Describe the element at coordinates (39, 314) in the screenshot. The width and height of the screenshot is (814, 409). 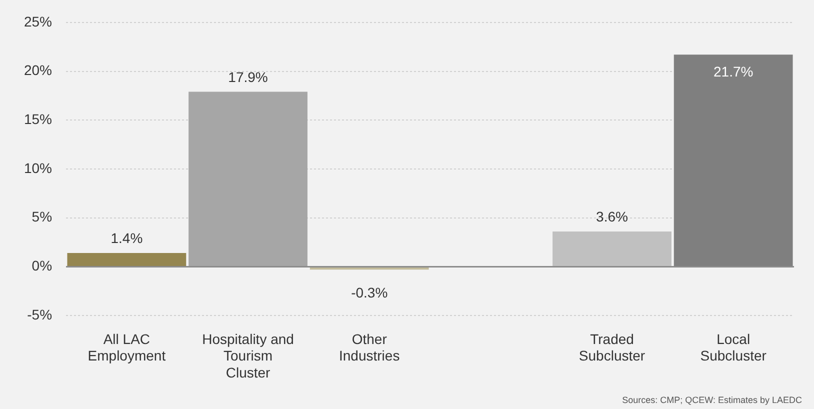
I see `y-tick-label: -5%` at that location.